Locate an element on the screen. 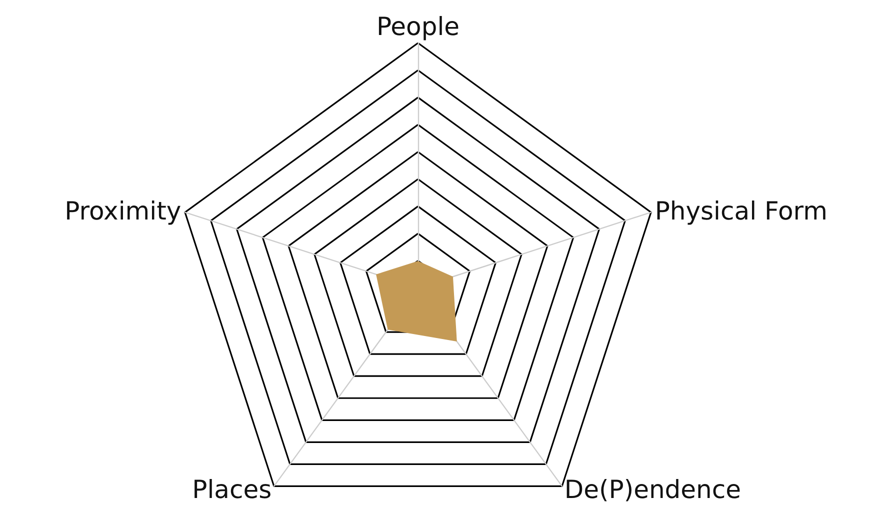 The height and width of the screenshot is (518, 889). spoke-label: Physical Form is located at coordinates (741, 211).